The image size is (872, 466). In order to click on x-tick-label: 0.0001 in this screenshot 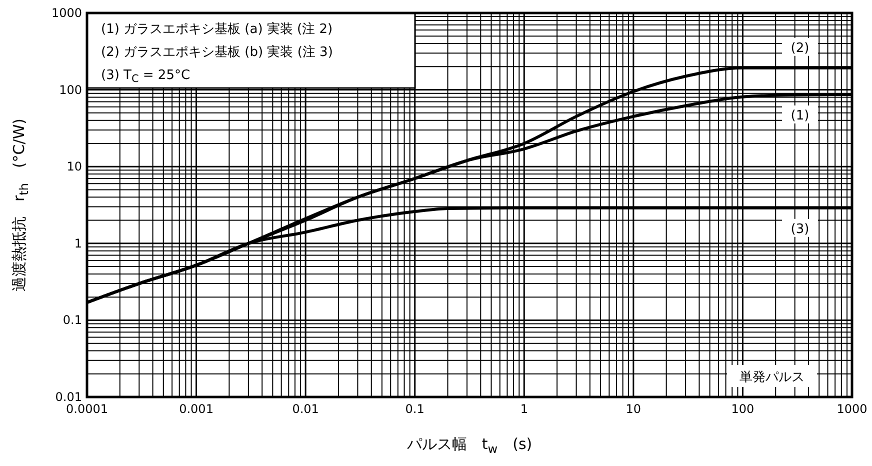, I will do `click(87, 409)`.